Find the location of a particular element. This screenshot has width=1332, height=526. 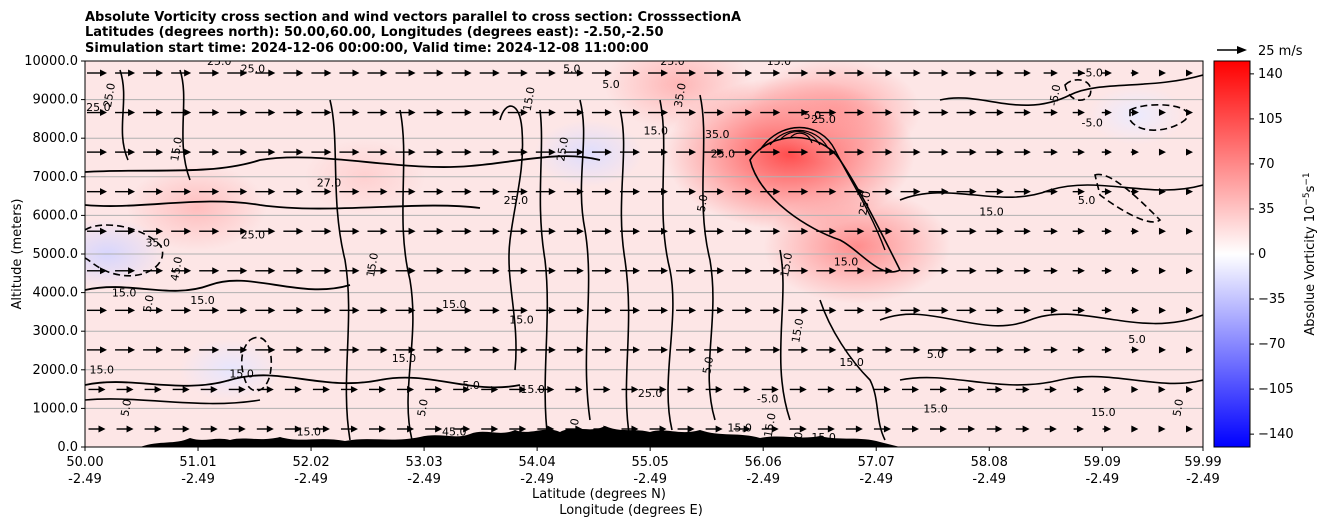

x-axis-label-latitude: Latitude (degrees N) is located at coordinates (599, 494).